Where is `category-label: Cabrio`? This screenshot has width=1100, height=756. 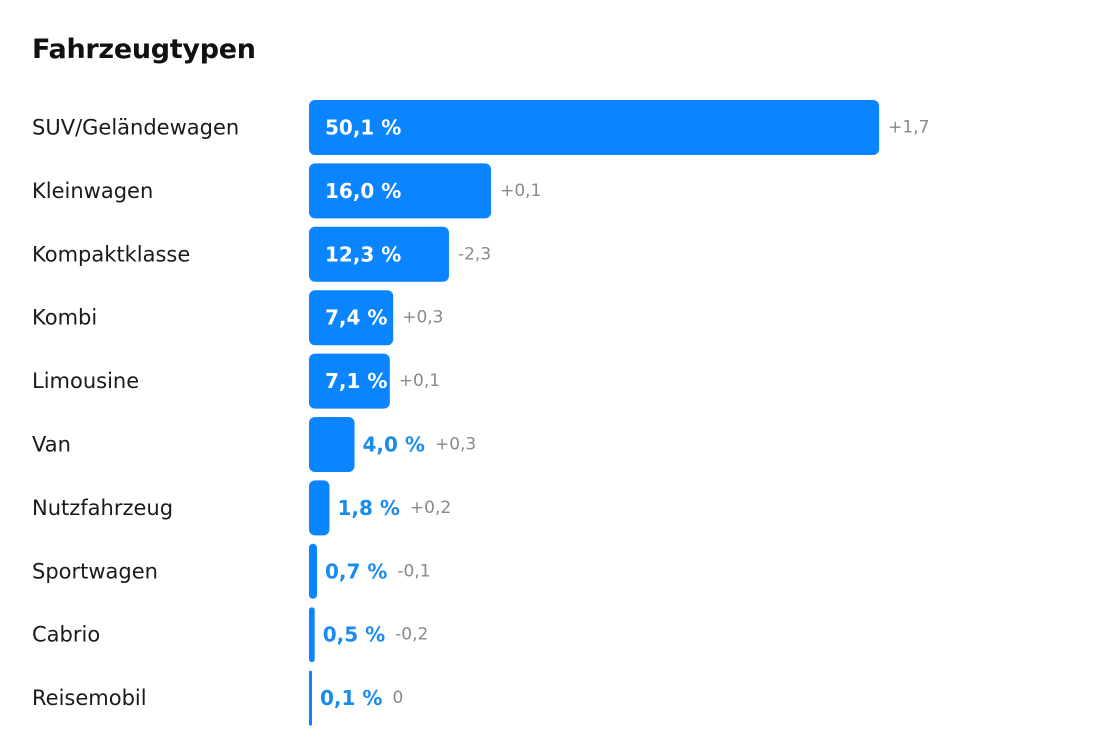
category-label: Cabrio is located at coordinates (66, 635).